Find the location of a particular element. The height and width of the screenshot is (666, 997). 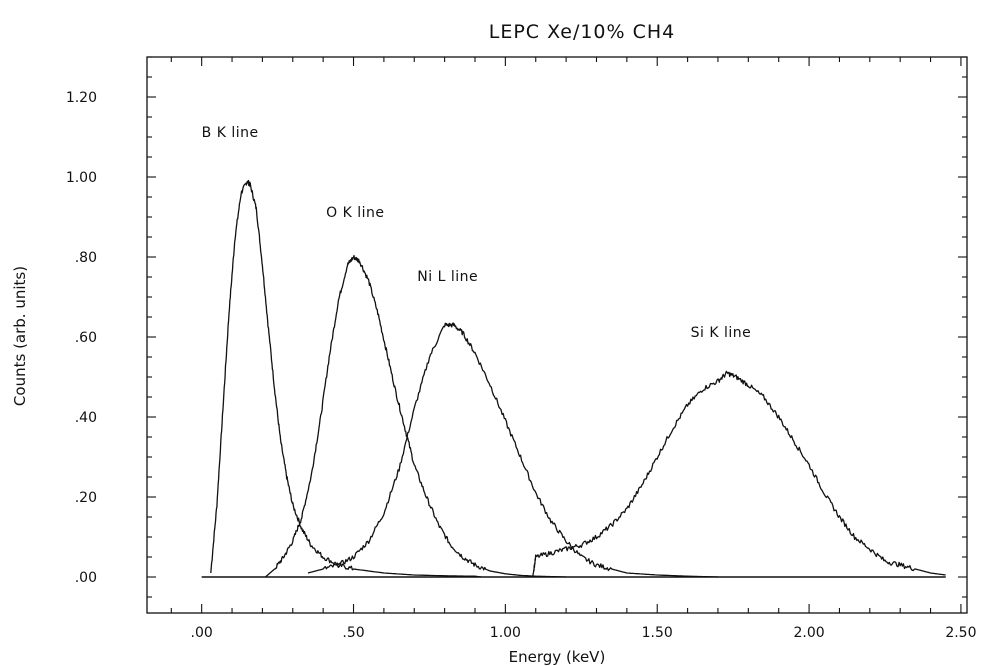

x-tick-label: 1.50 is located at coordinates (657, 633).